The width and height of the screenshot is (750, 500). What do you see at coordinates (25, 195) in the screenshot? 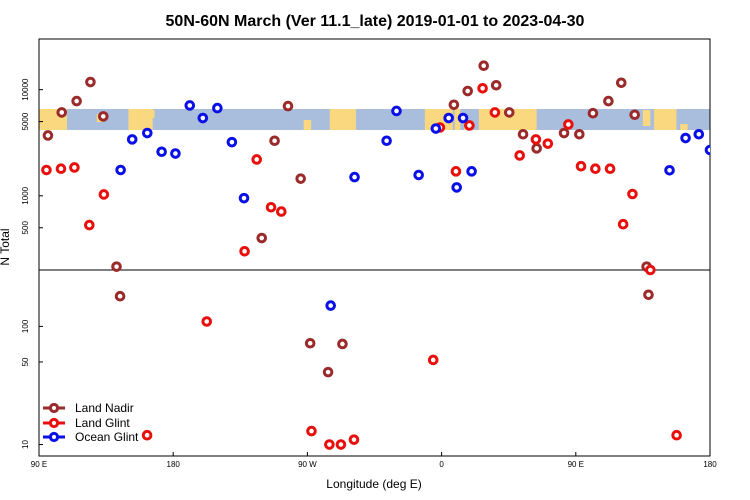
I see `y-tick-label: 1000` at bounding box center [25, 195].